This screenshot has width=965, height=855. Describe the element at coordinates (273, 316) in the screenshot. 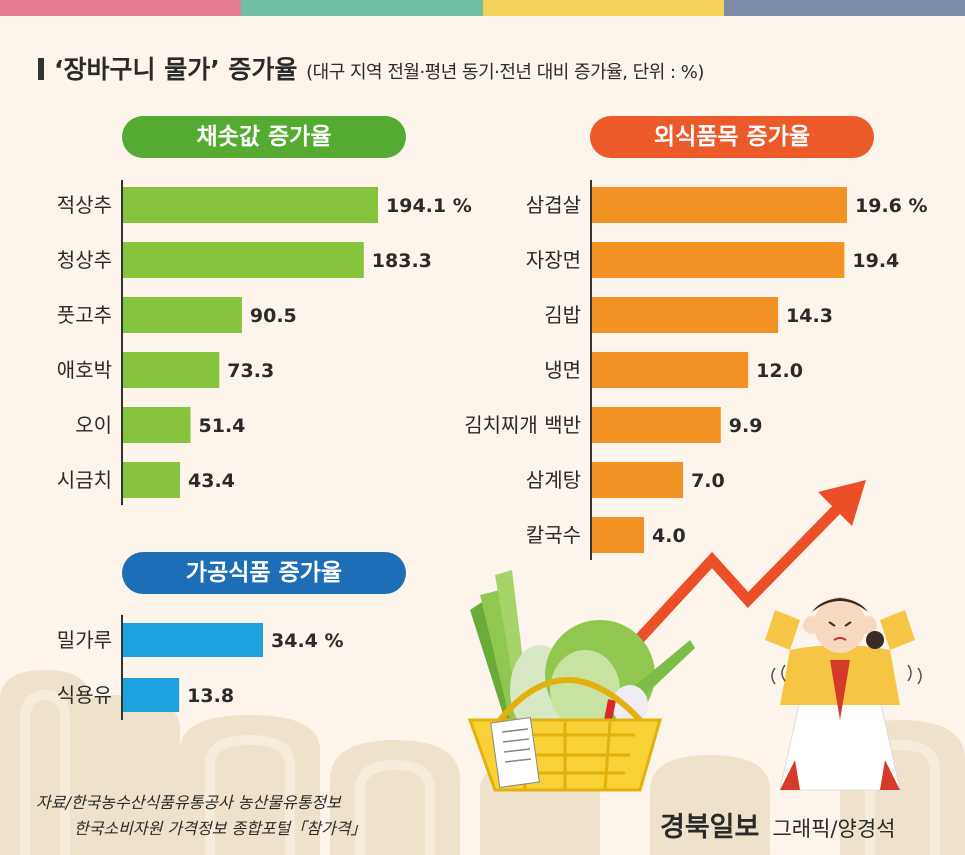

I see `veg-value-label: 90.5` at that location.